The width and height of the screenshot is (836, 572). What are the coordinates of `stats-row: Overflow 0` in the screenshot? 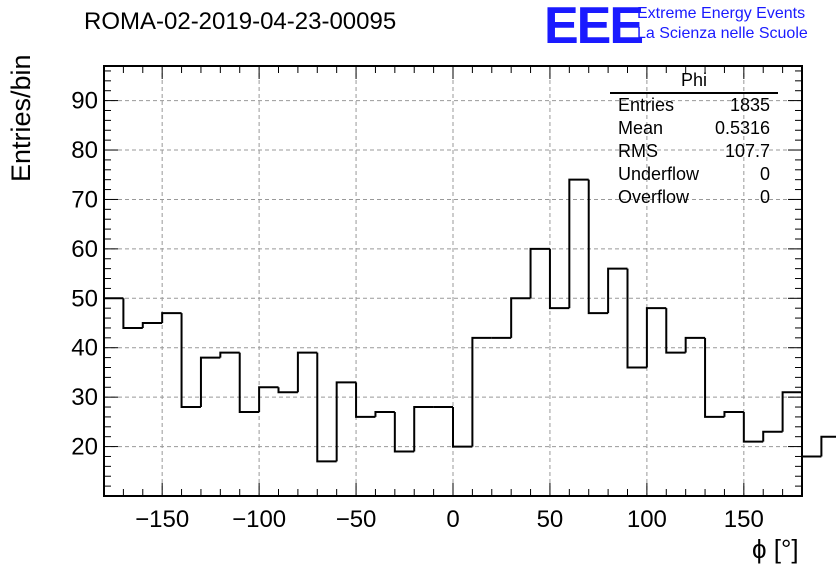 It's located at (694, 197).